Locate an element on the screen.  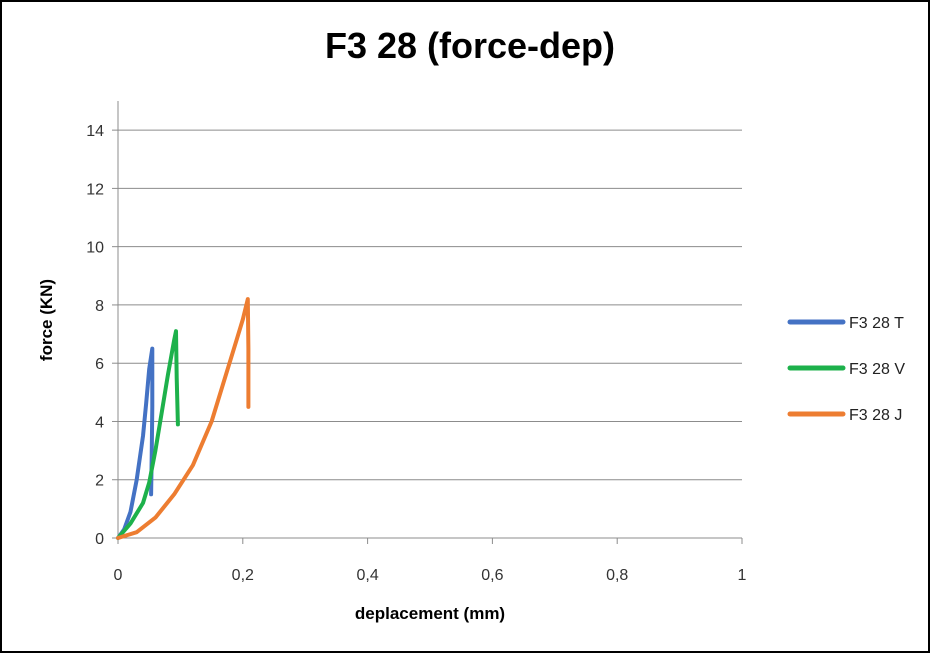
x-tick-label-1: 0,2 is located at coordinates (243, 575).